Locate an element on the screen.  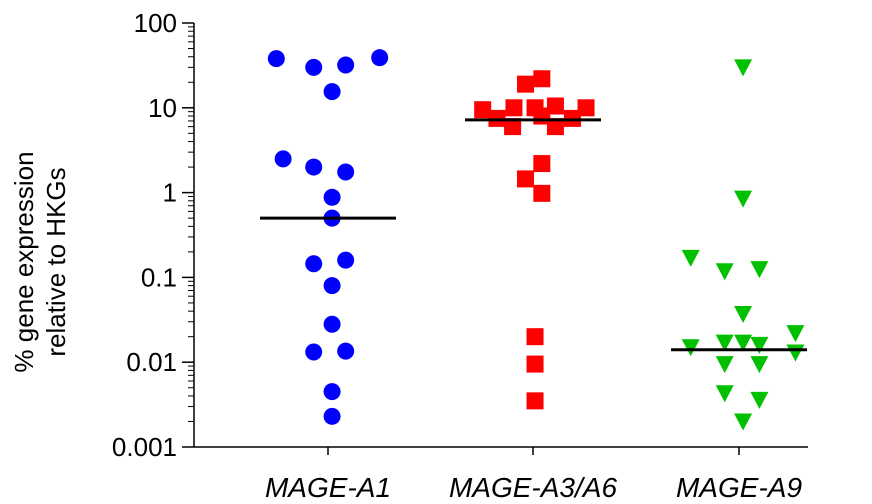
y-tick-label: 100 is located at coordinates (155, 23).